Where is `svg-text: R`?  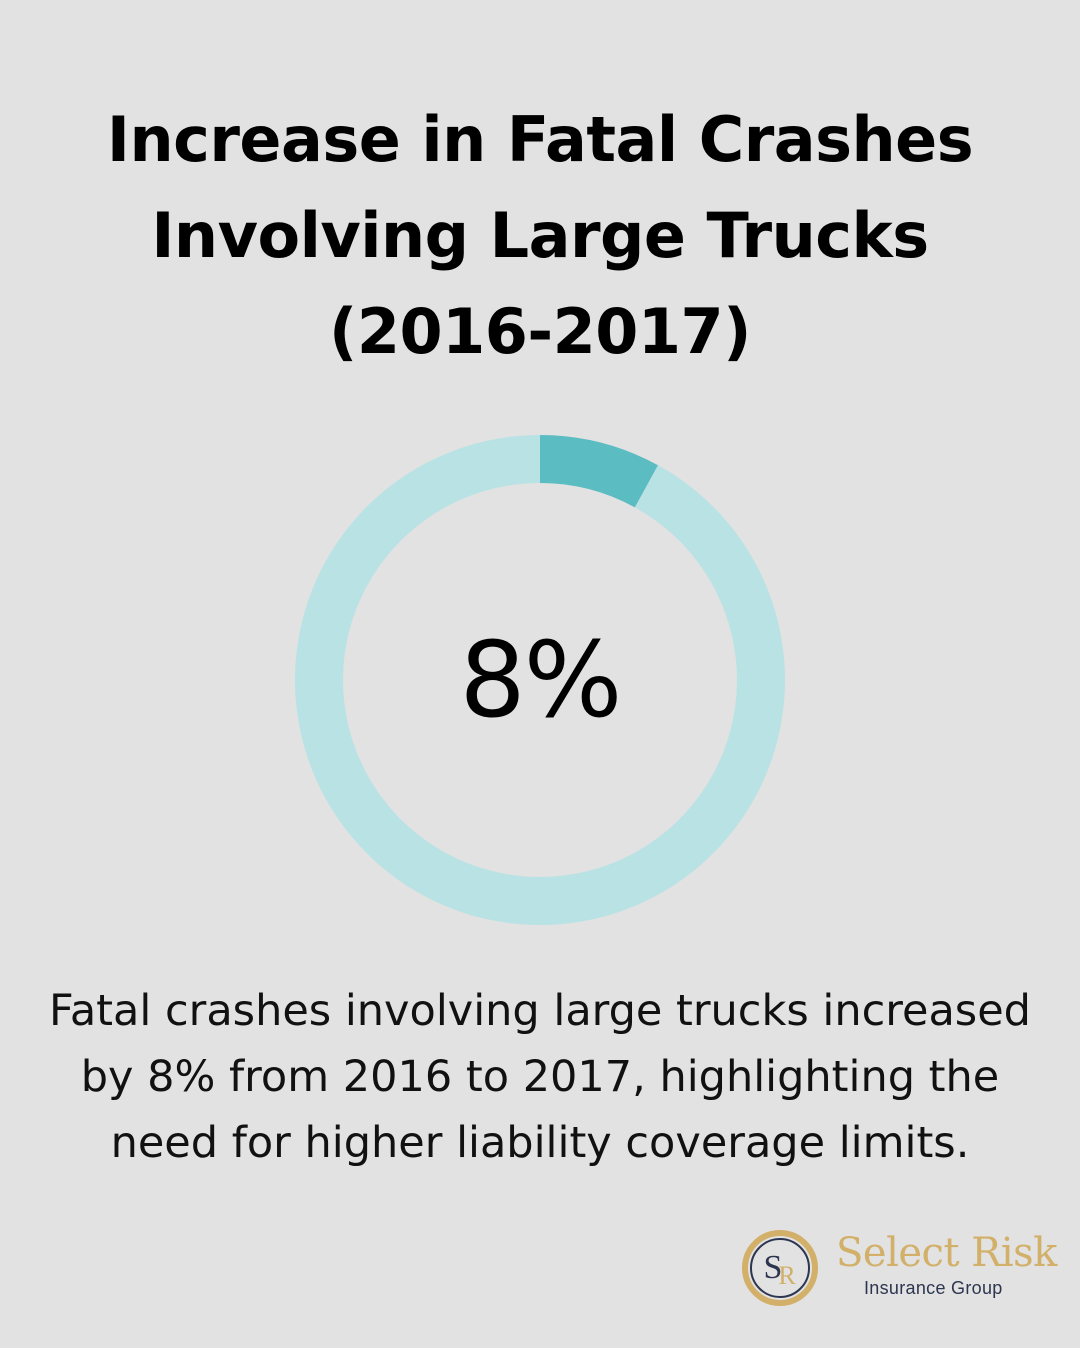 svg-text: R is located at coordinates (787, 1275).